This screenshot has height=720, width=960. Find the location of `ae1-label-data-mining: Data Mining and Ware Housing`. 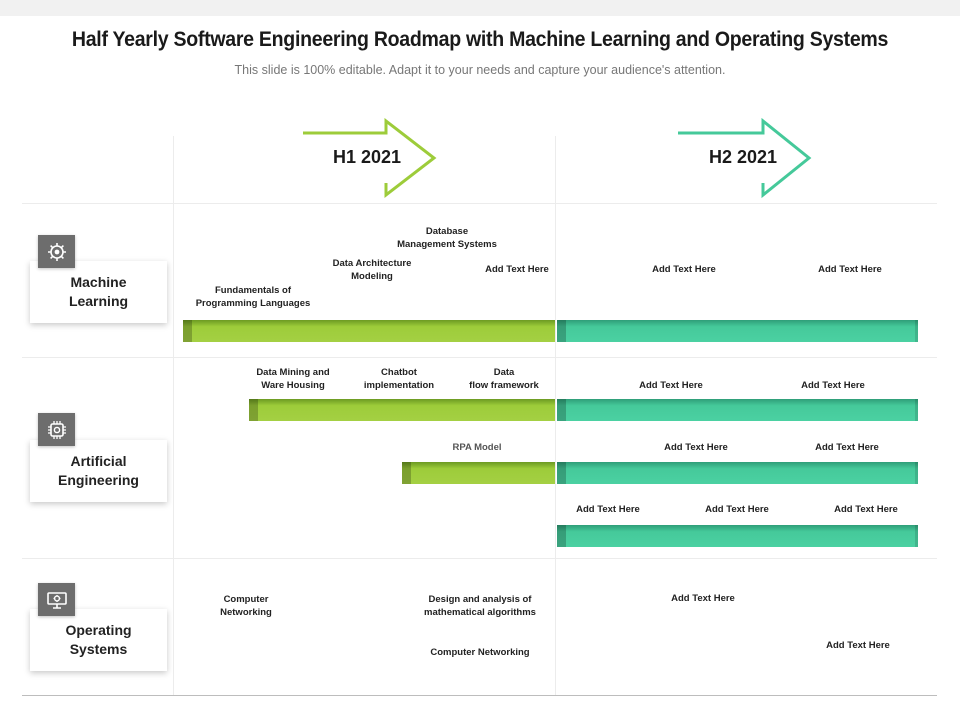

ae1-label-data-mining: Data Mining and Ware Housing is located at coordinates (293, 379).